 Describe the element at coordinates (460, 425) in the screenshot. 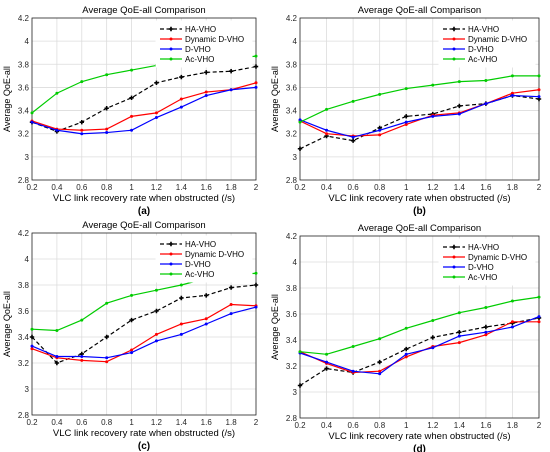

I see `x-tick-label: 1.4` at that location.